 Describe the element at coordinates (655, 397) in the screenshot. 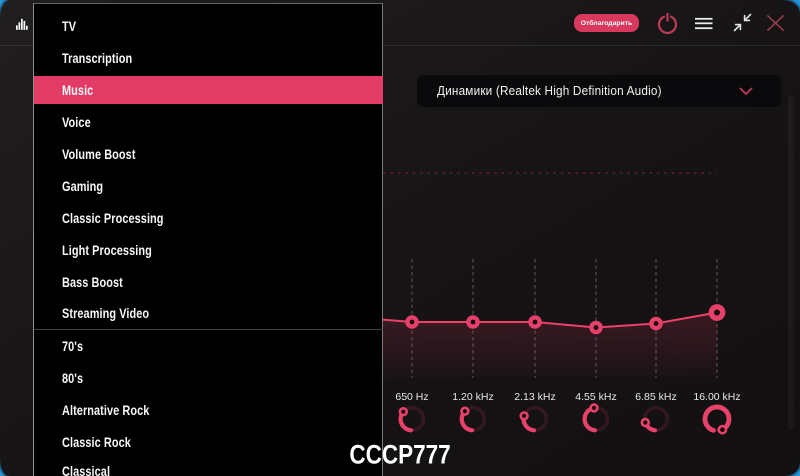

I see `svg-text: 6.85 kHz` at that location.